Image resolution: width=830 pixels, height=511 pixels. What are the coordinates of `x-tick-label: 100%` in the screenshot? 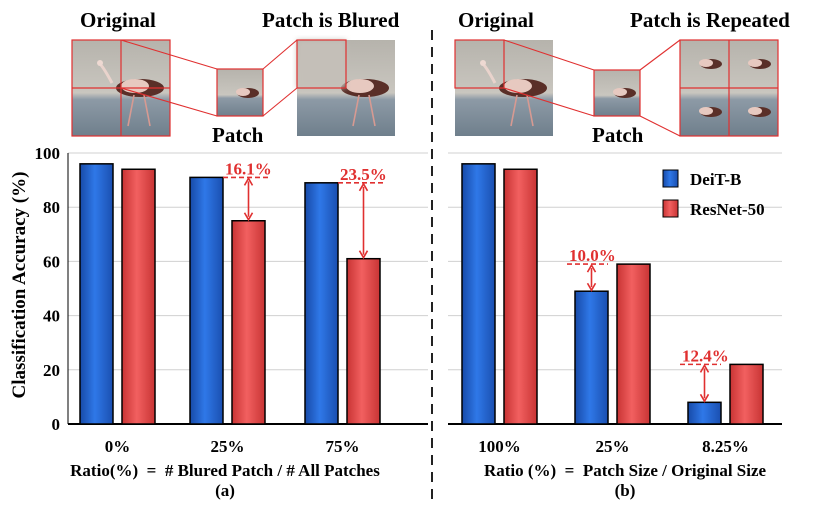 It's located at (499, 446).